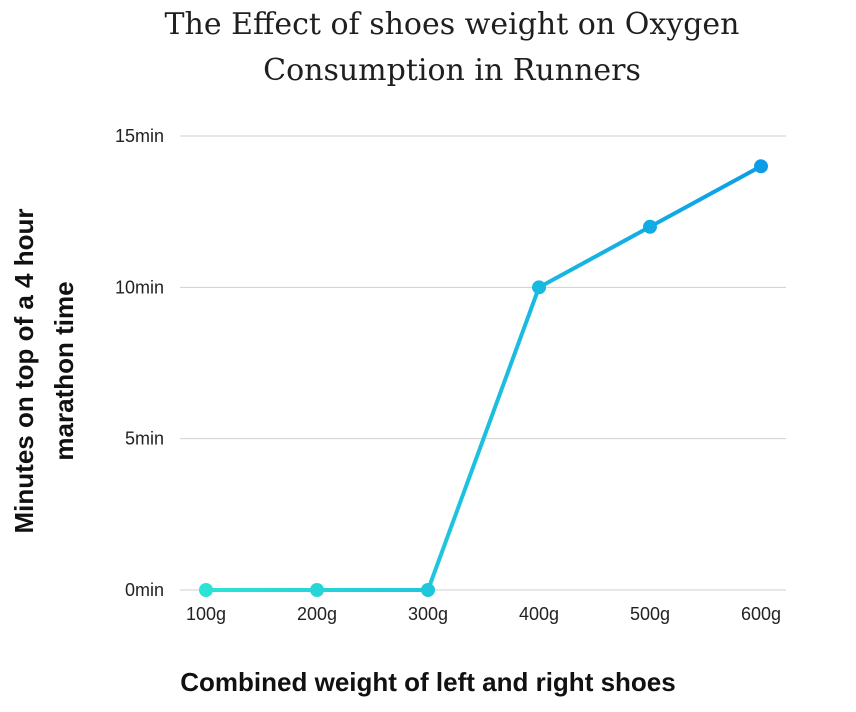 The height and width of the screenshot is (712, 856). What do you see at coordinates (428, 614) in the screenshot?
I see `x-tick-label-2: 300g` at bounding box center [428, 614].